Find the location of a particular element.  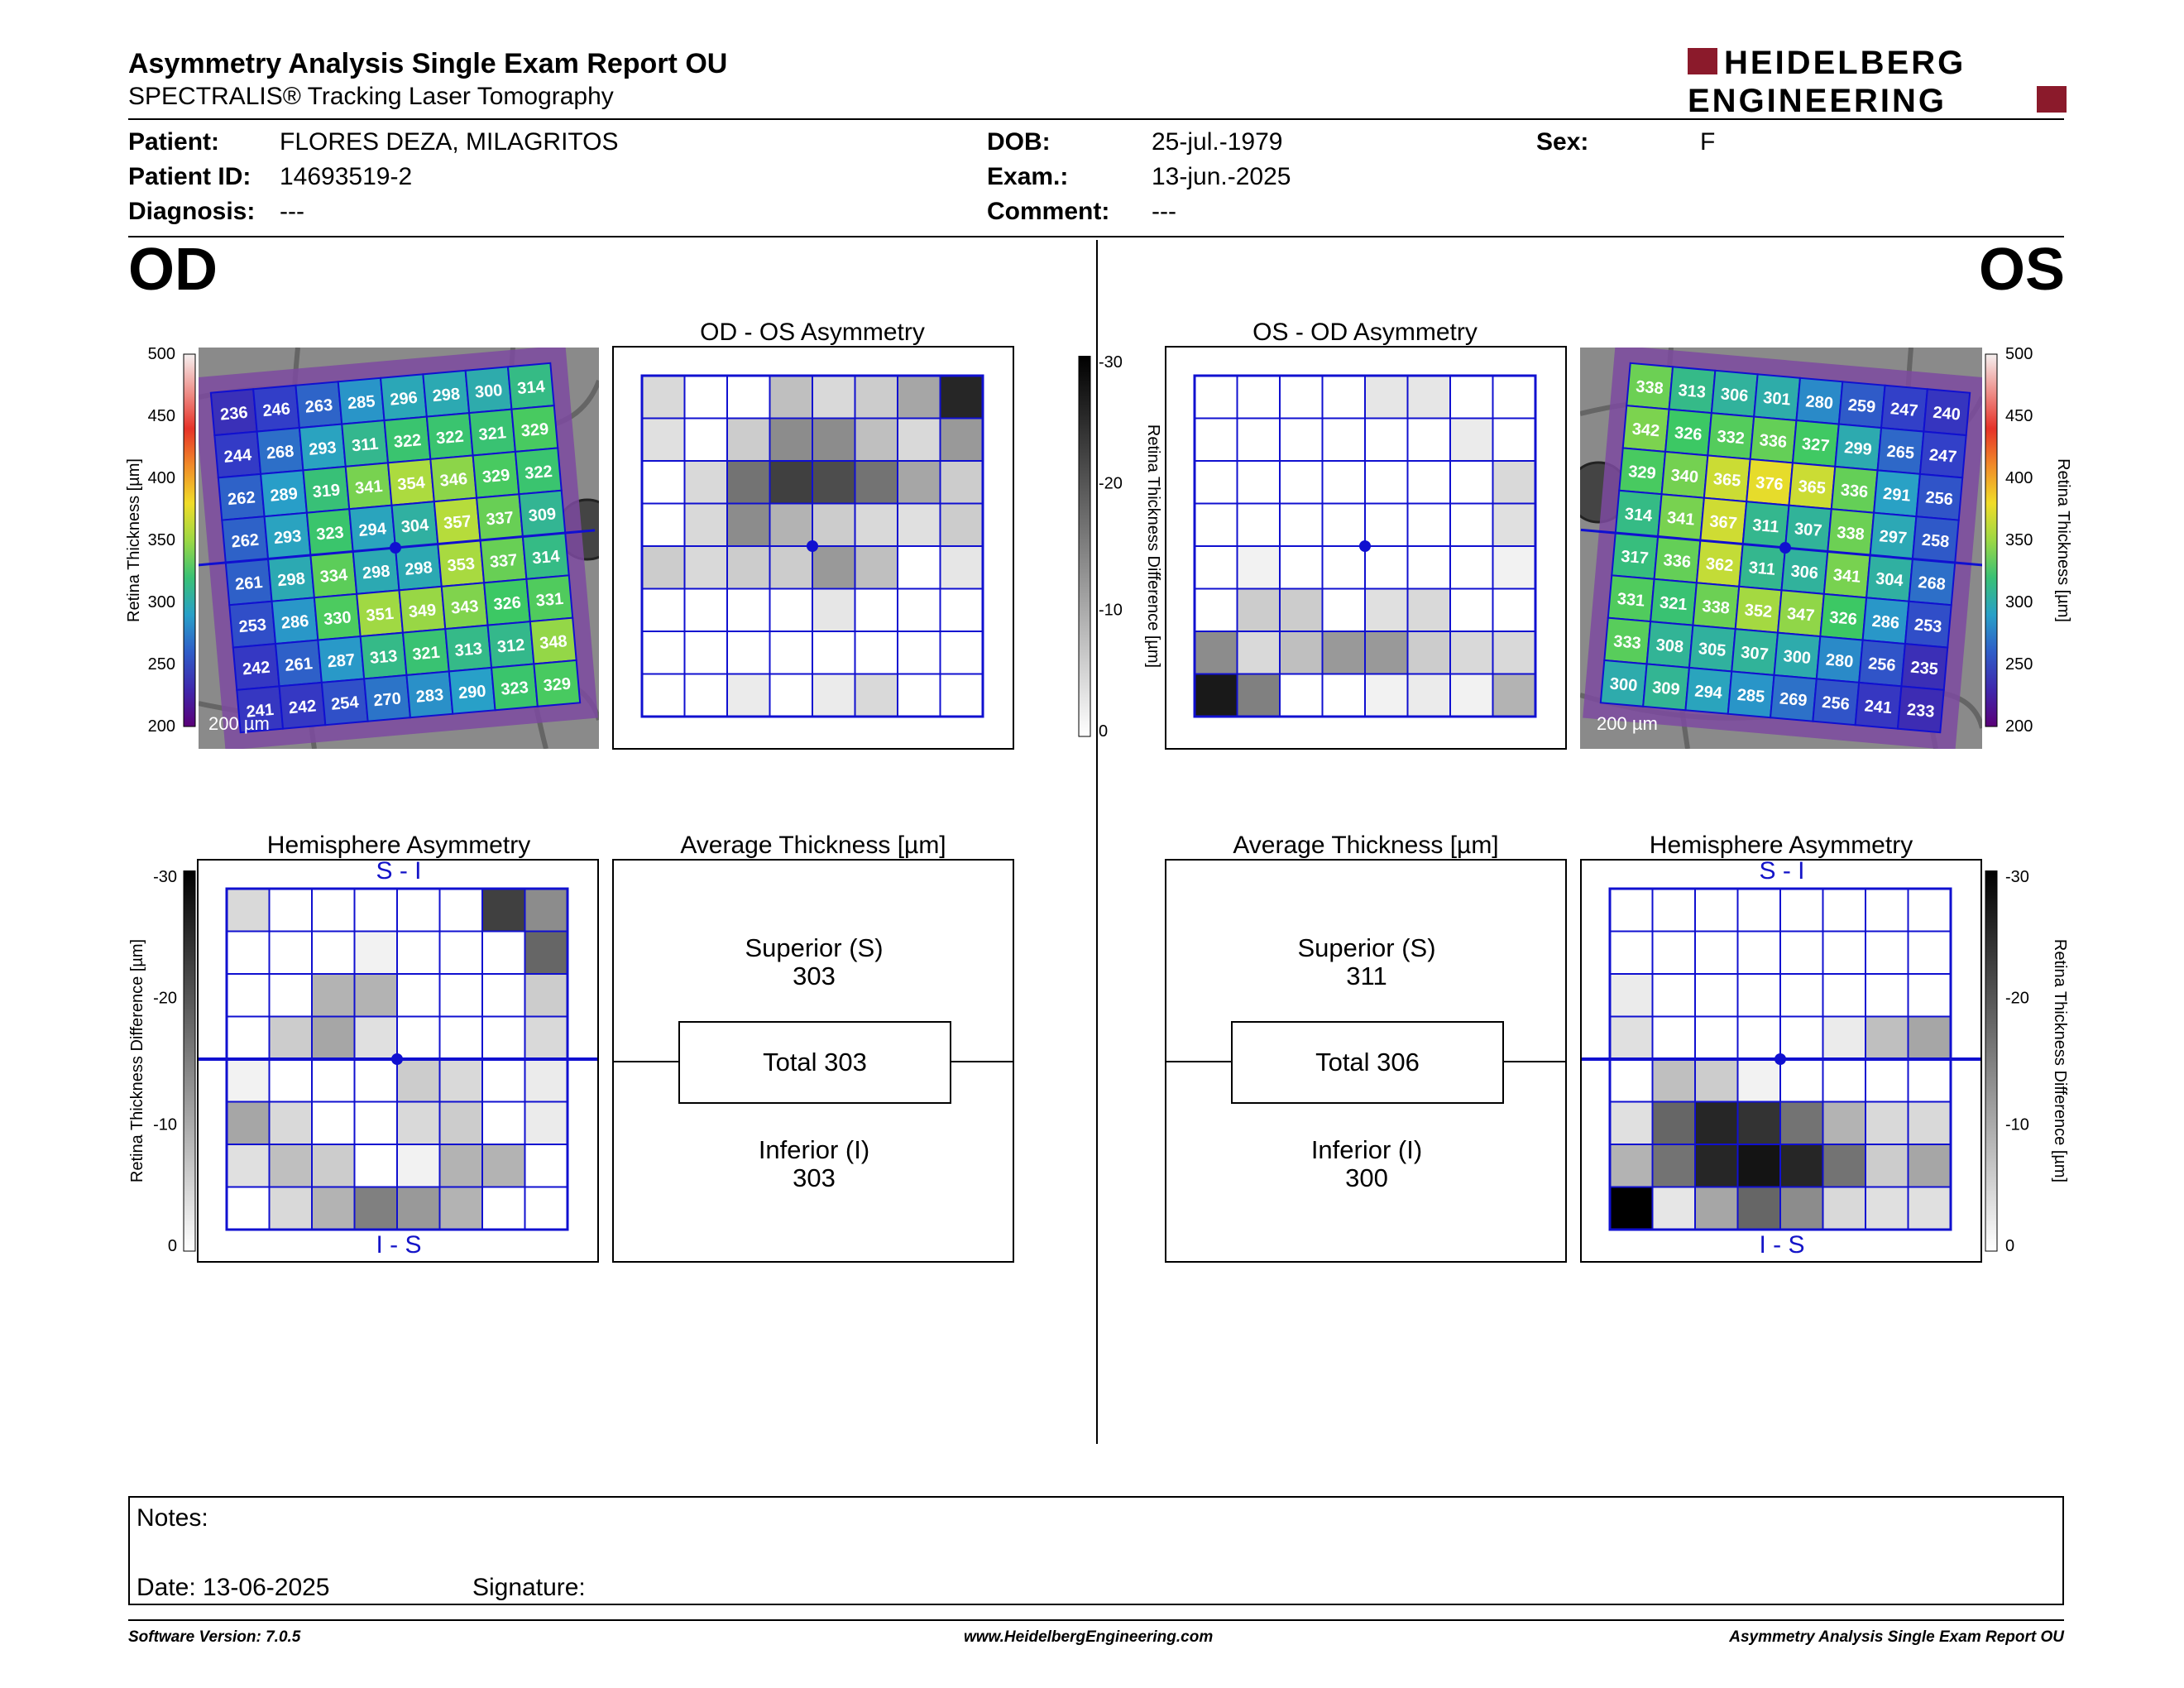

thickness-value: 337 is located at coordinates (503, 561).